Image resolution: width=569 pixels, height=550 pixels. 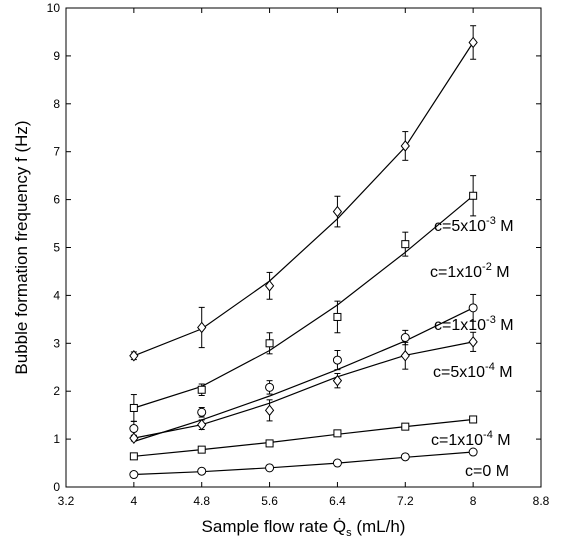 I want to click on x-tick-label: 5.6, so click(x=269, y=501).